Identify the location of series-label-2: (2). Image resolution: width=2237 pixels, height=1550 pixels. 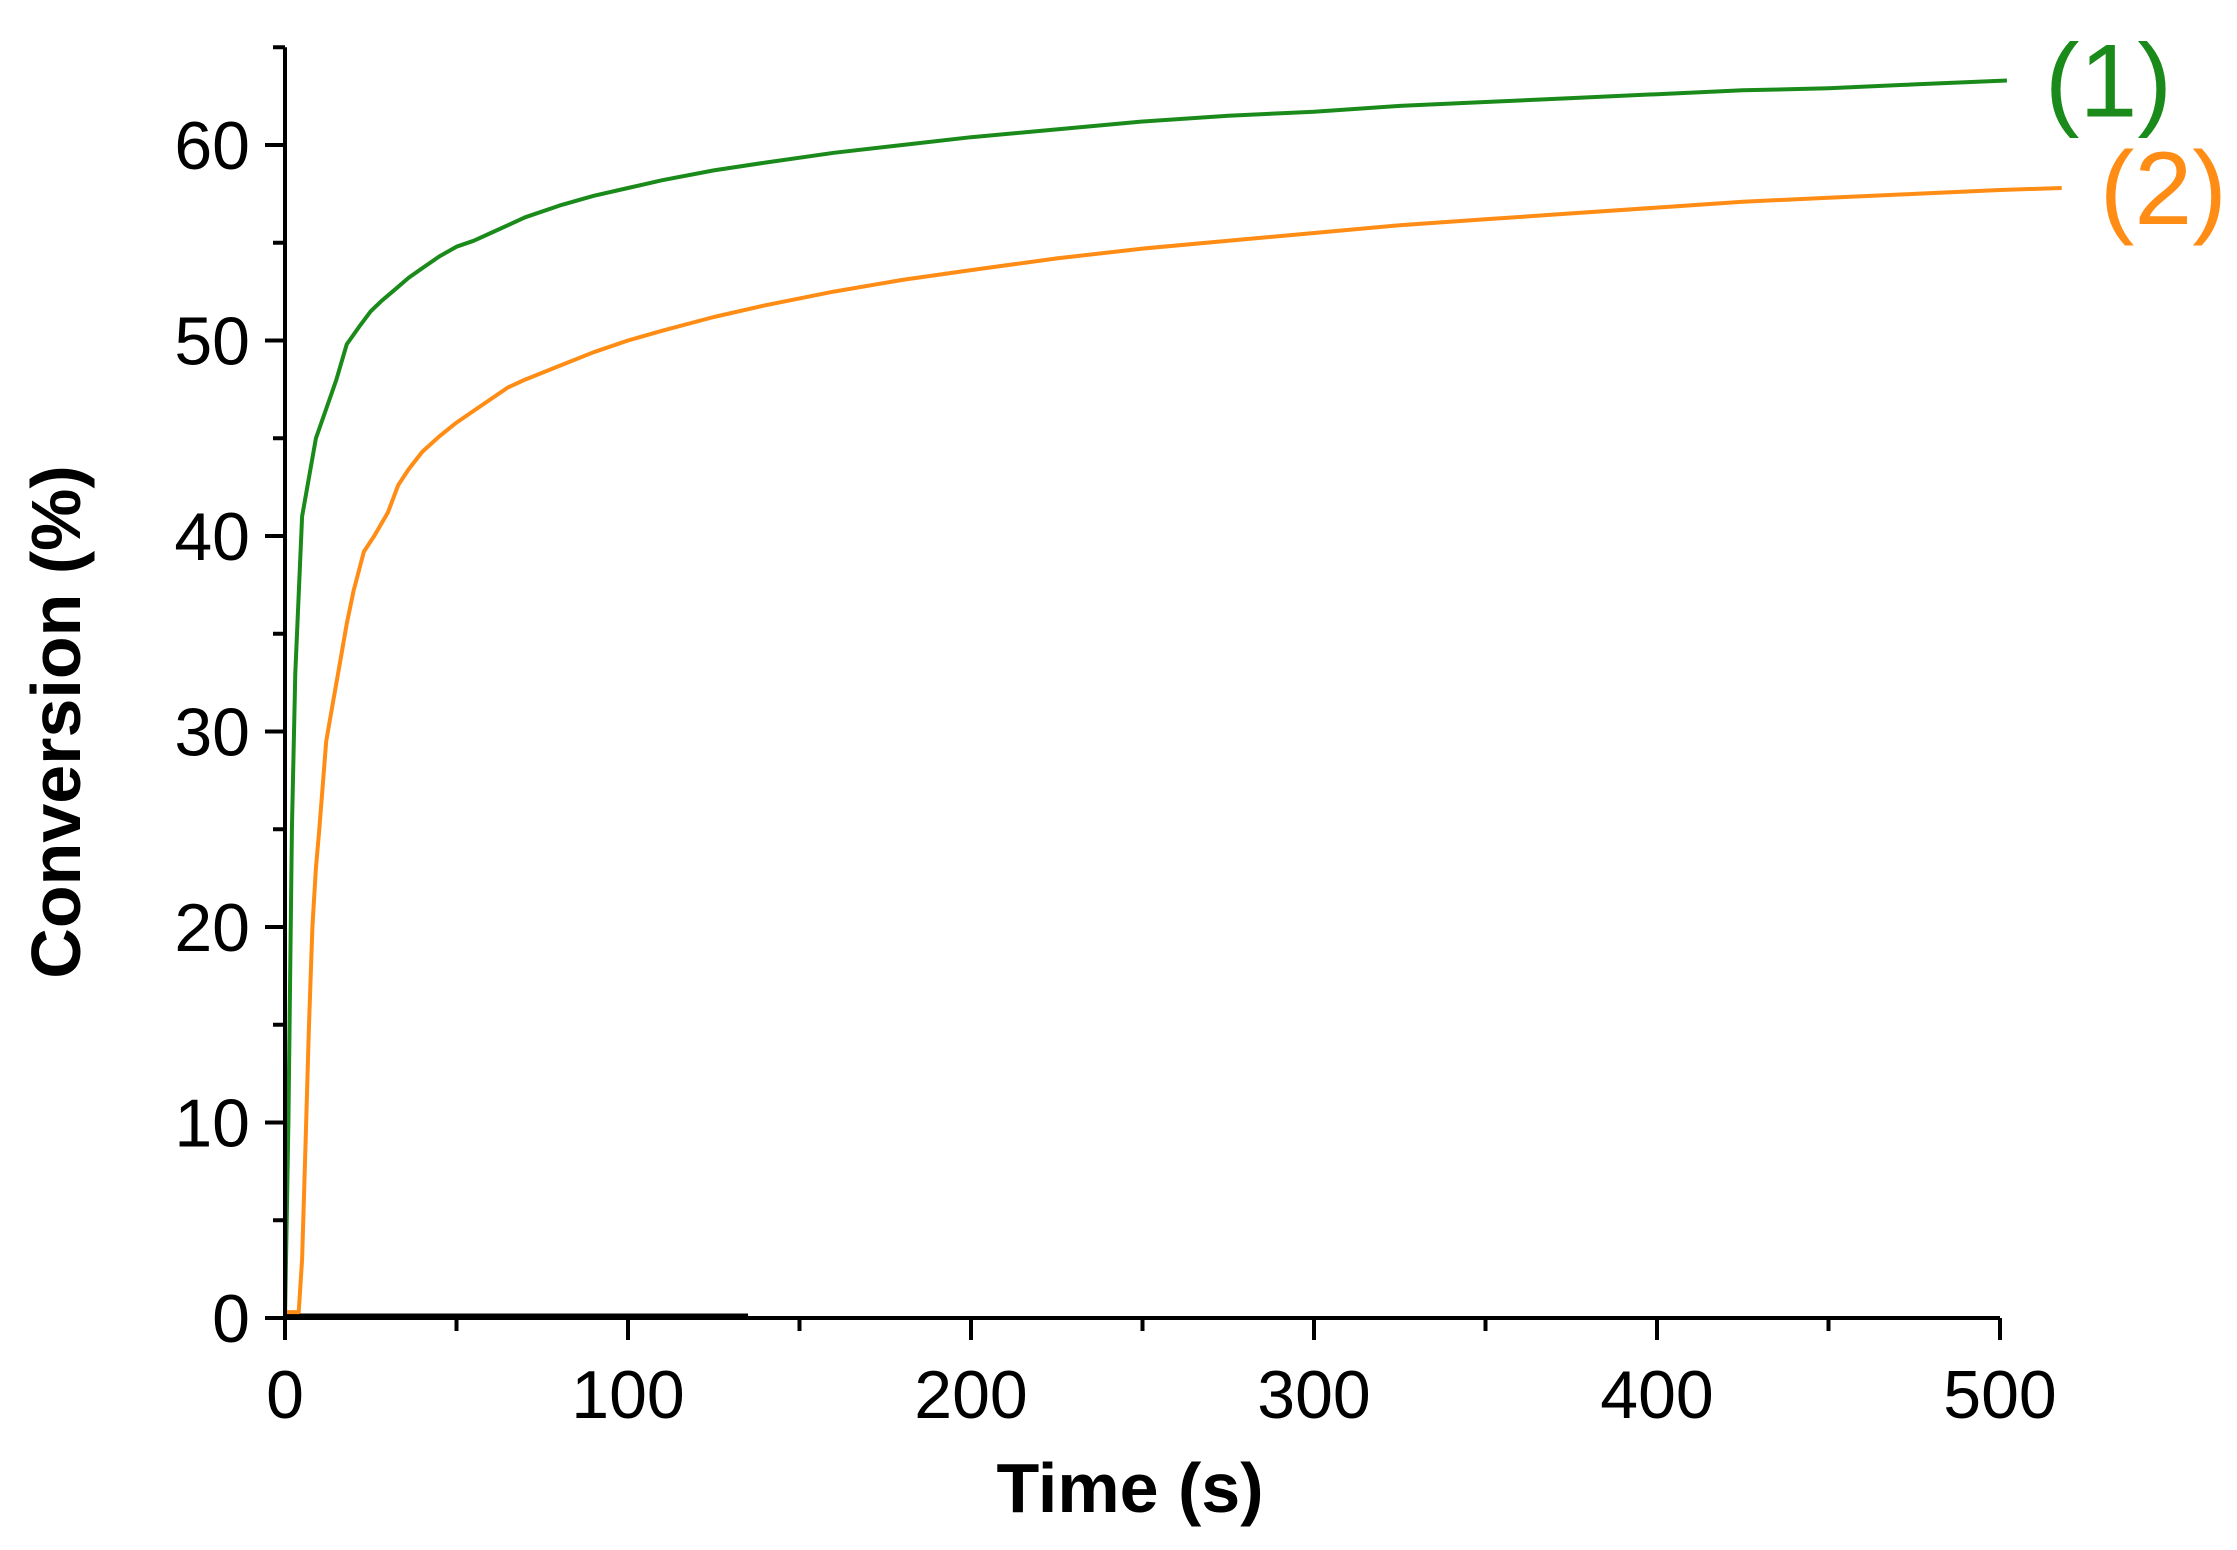
(2163, 189).